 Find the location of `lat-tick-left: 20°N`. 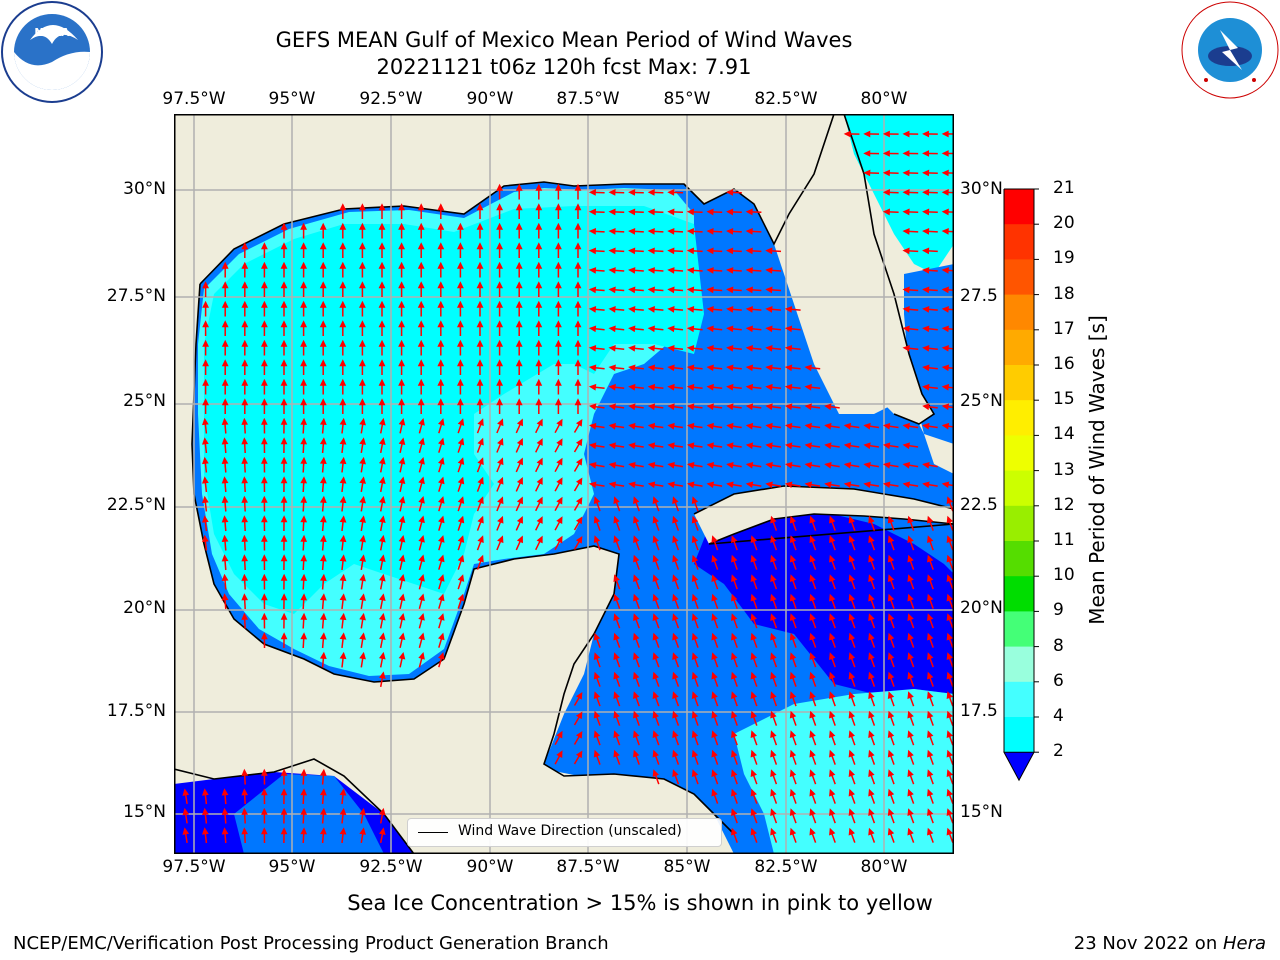

lat-tick-left: 20°N is located at coordinates (144, 608).